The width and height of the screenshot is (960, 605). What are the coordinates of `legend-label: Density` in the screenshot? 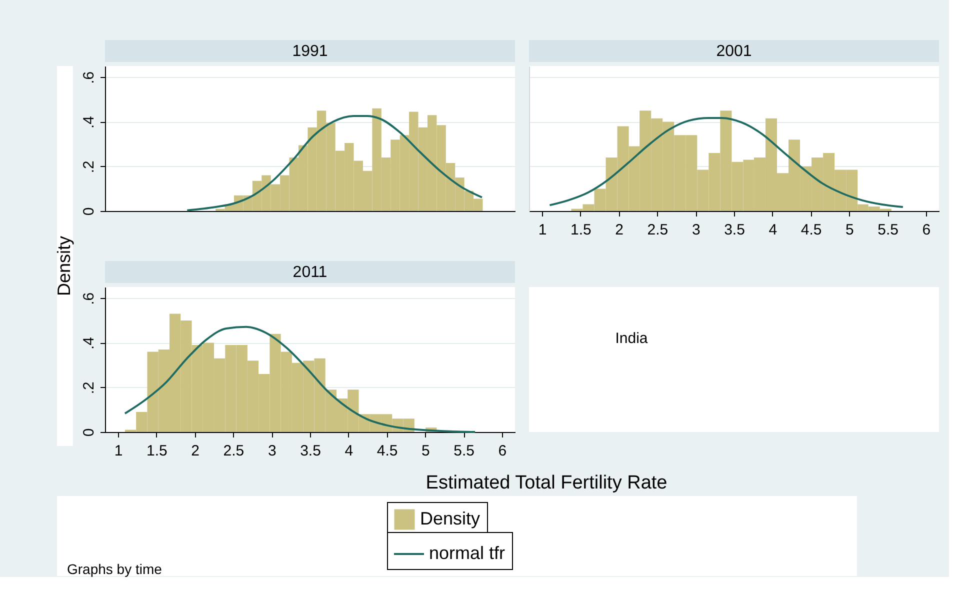 It's located at (450, 518).